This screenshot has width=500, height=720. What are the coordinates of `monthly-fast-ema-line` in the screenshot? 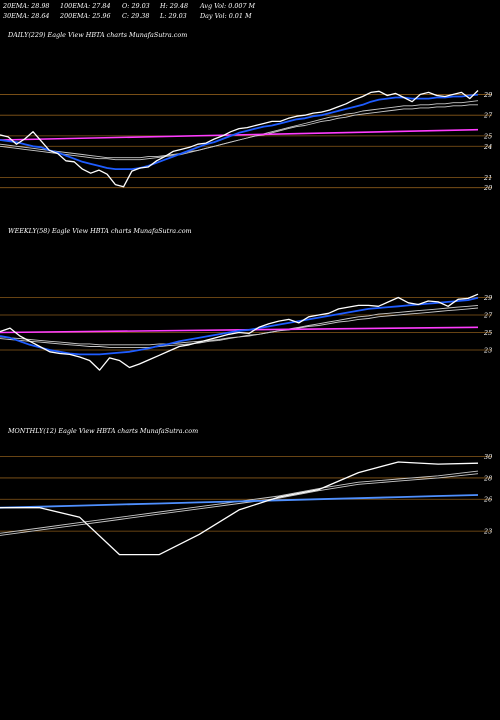 It's located at (239, 501).